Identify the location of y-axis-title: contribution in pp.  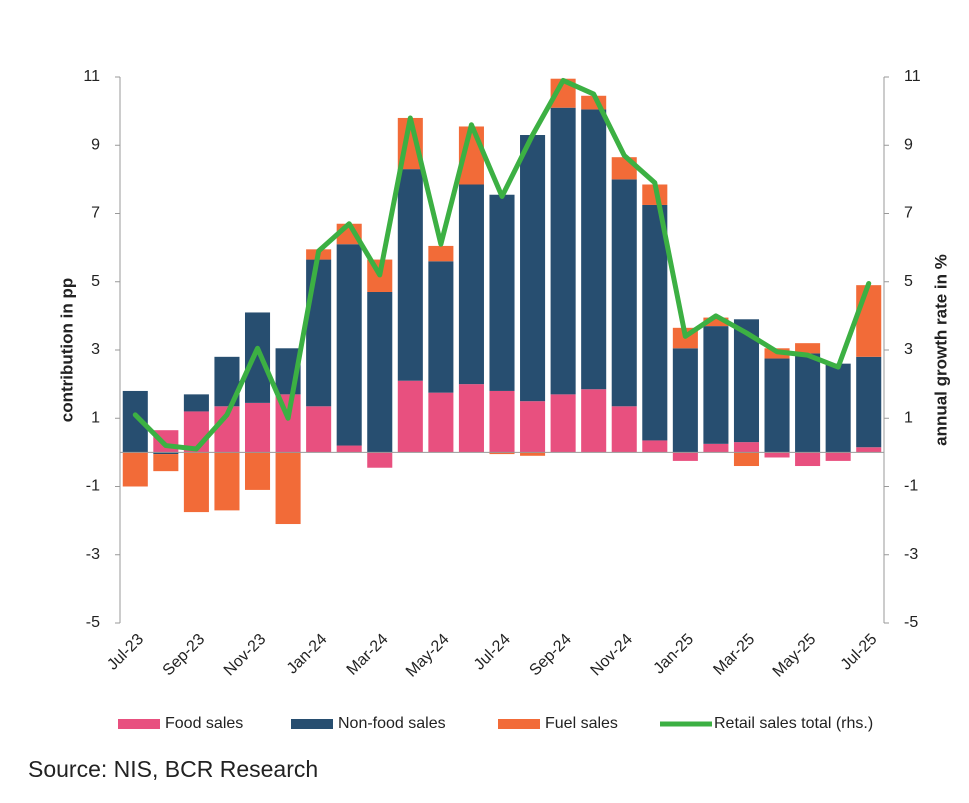
(66, 350).